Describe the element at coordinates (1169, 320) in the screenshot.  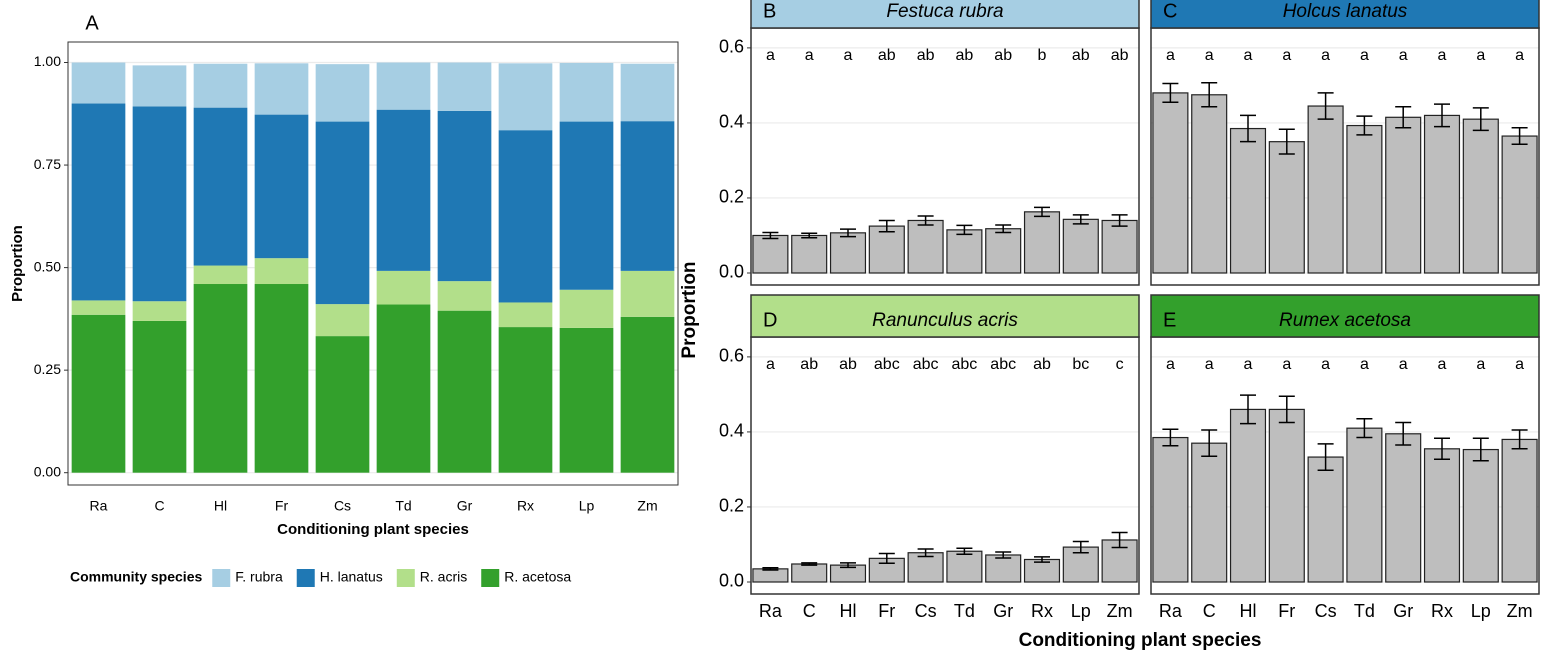
I see `panel-label: E` at that location.